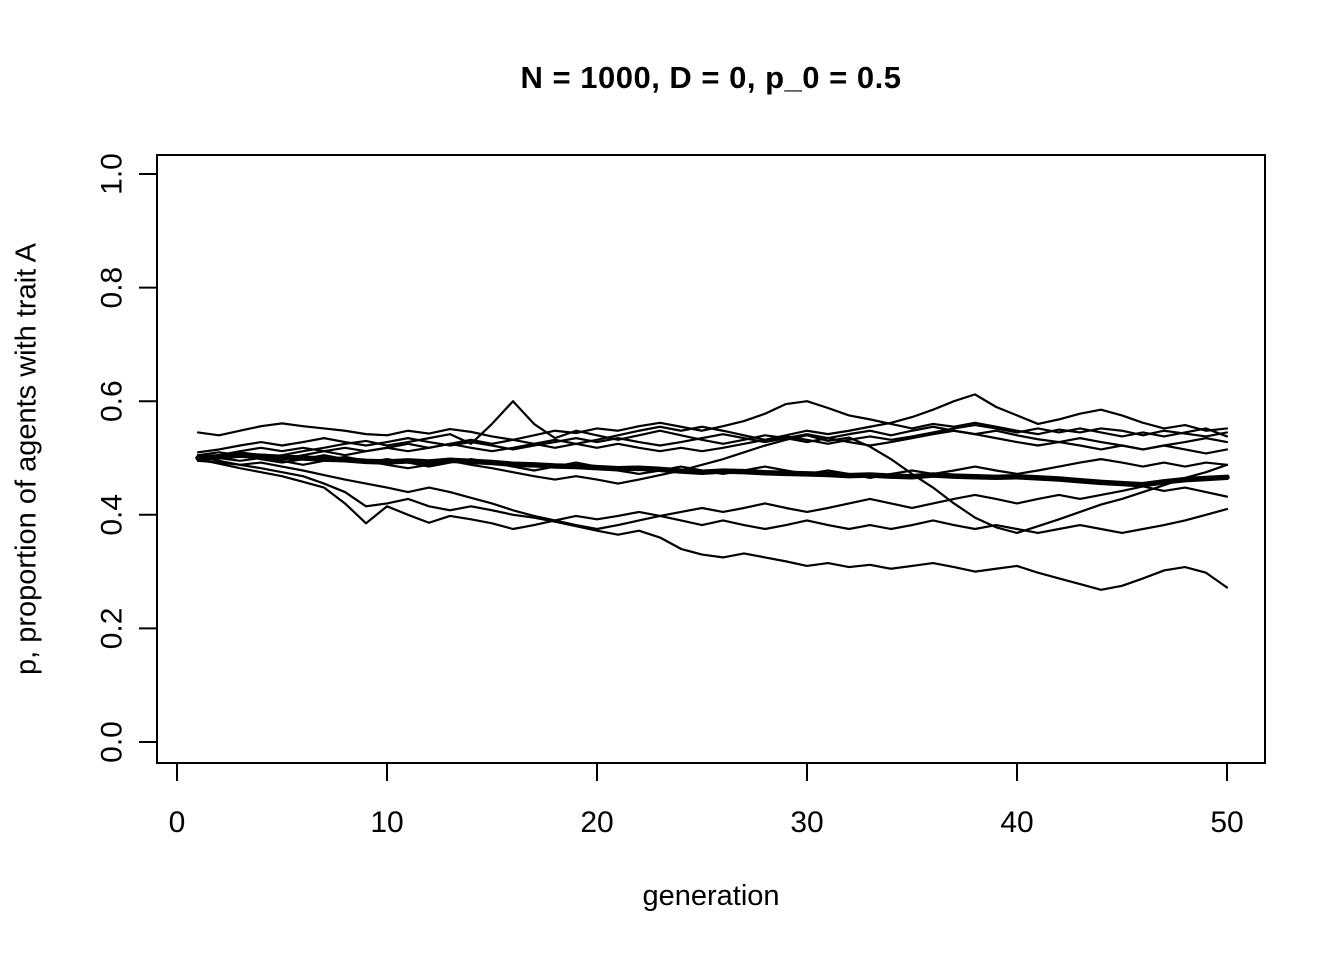 This screenshot has width=1344, height=960. I want to click on y-tick-label: 1.0, so click(112, 174).